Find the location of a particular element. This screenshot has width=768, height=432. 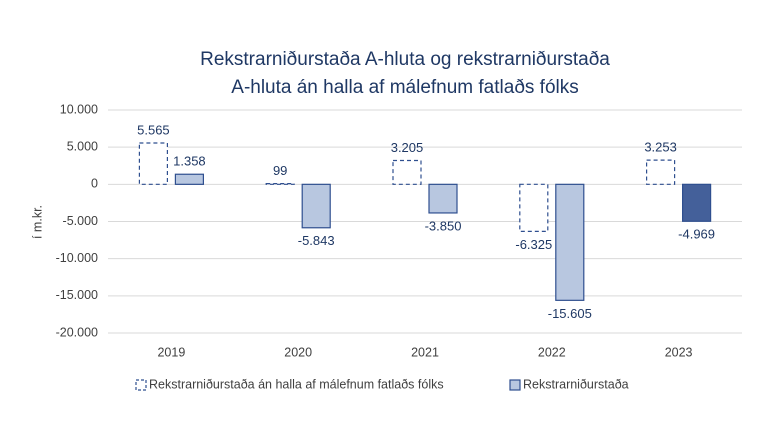

data-label: 3.253 is located at coordinates (660, 147).